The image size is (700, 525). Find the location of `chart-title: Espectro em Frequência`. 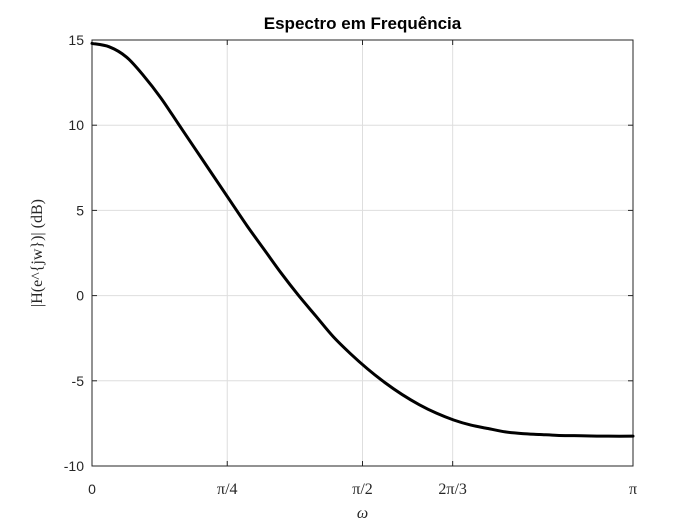

chart-title: Espectro em Frequência is located at coordinates (363, 23).